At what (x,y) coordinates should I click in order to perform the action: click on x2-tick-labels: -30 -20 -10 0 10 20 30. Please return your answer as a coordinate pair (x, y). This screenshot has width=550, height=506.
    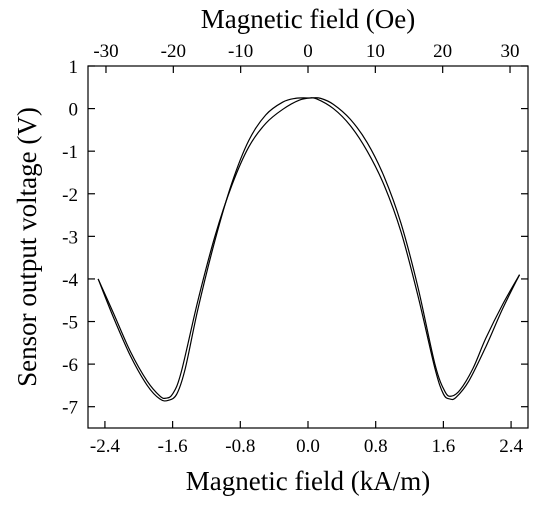
    Looking at the image, I should click on (306, 51).